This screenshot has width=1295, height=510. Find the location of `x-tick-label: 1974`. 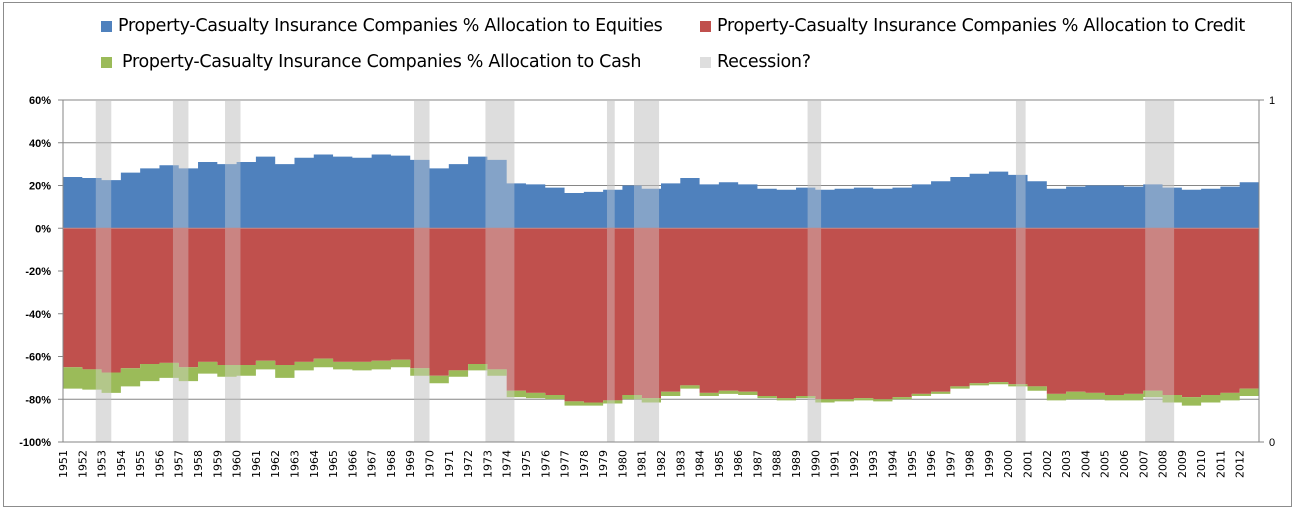

x-tick-label: 1974 is located at coordinates (507, 464).